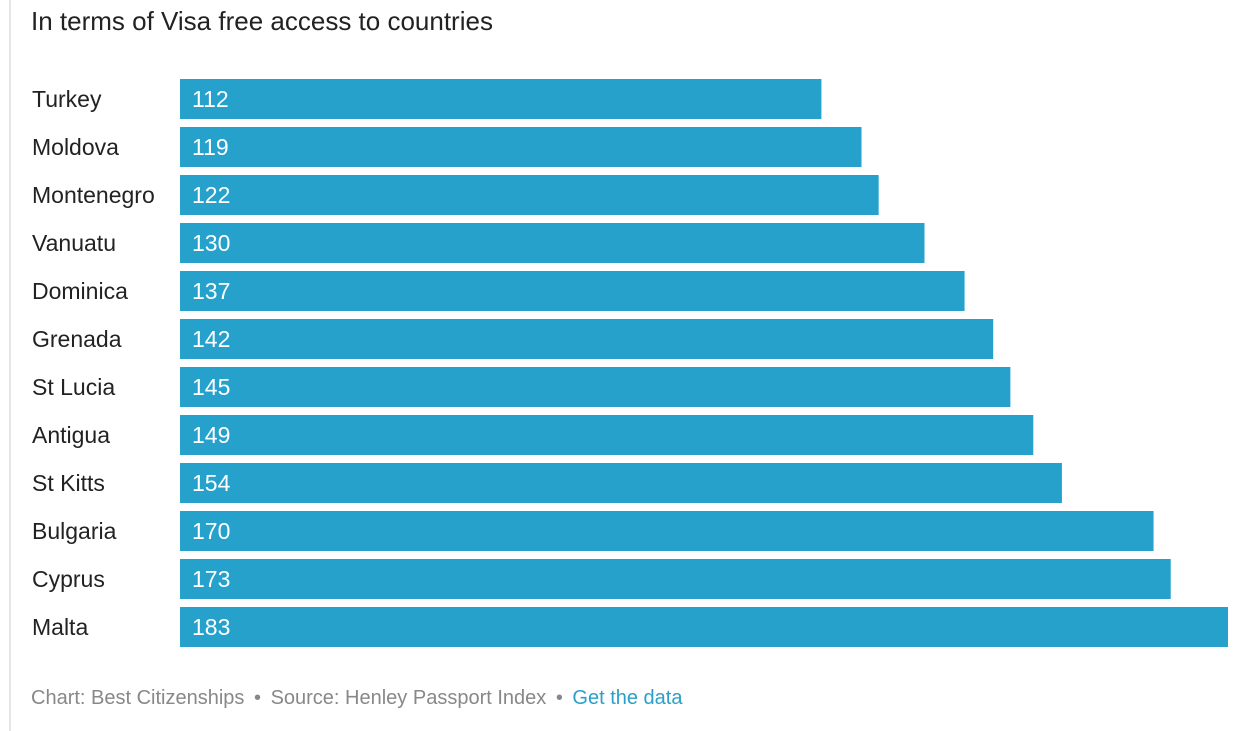 Image resolution: width=1250 pixels, height=731 pixels. Describe the element at coordinates (552, 243) in the screenshot. I see `bar-vanuatu` at that location.